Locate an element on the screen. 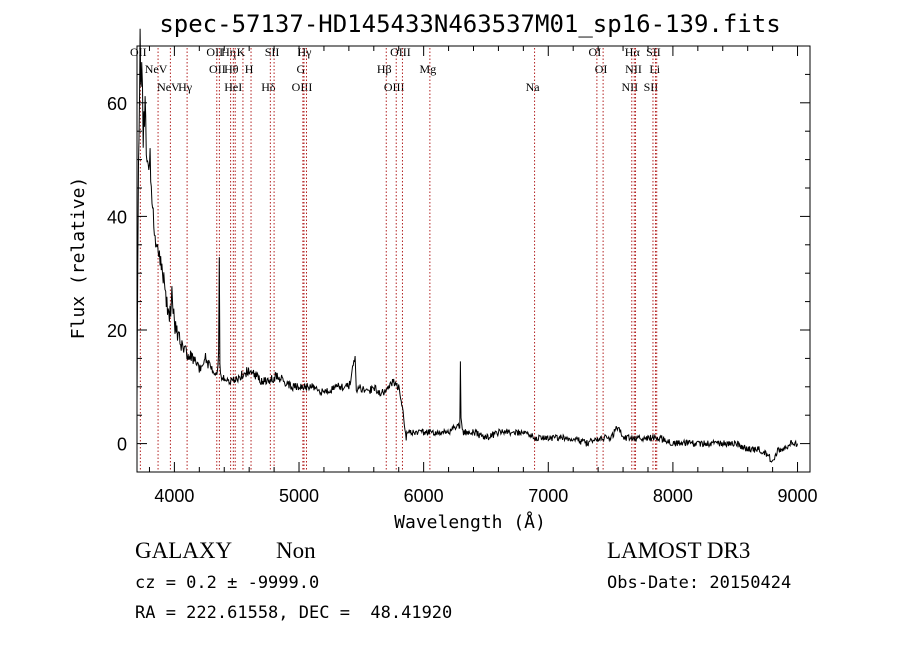 This screenshot has width=900, height=649. cz-value: cz = 0.2 ± -9999.0 is located at coordinates (227, 583).